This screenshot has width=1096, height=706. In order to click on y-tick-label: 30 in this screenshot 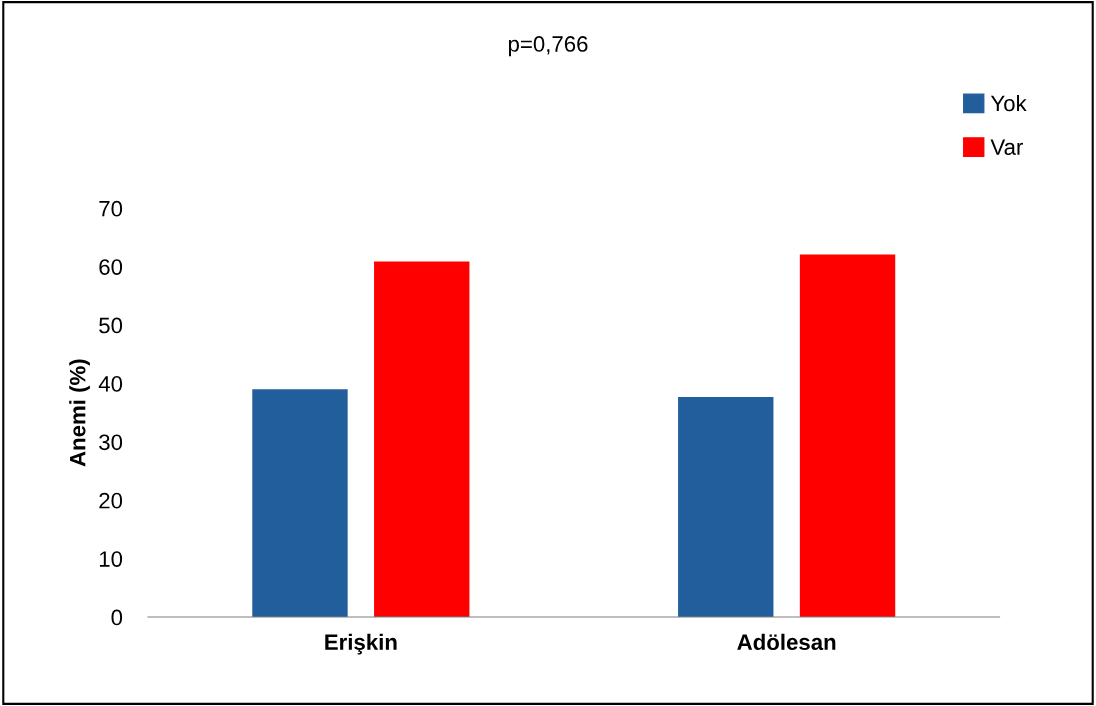, I will do `click(111, 442)`.